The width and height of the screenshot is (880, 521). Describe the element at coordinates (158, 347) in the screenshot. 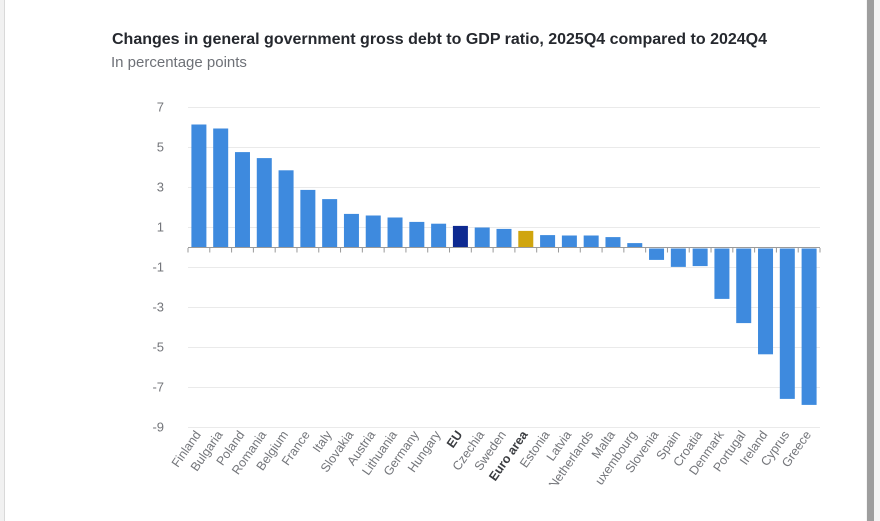

I see `svg-text: -5` at that location.